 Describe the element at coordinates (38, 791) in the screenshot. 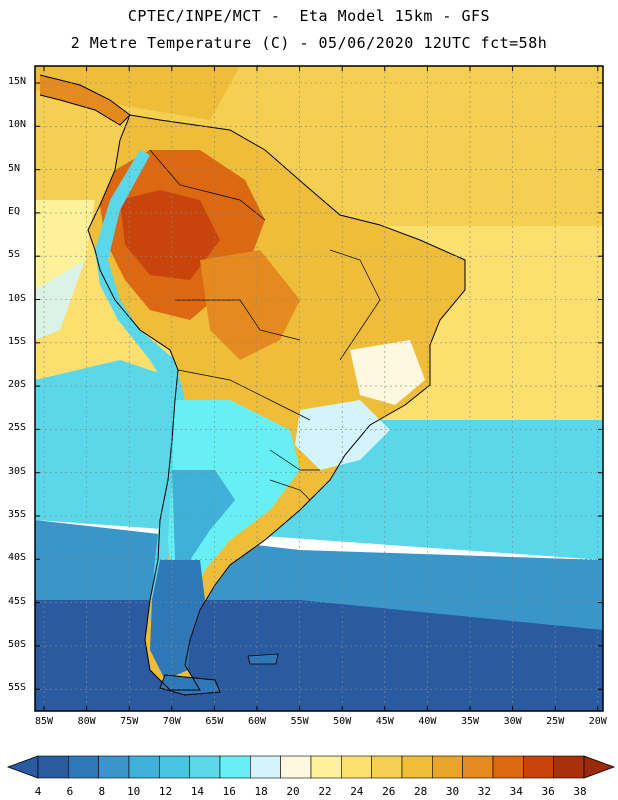

I see `colorbar-label: 4` at that location.